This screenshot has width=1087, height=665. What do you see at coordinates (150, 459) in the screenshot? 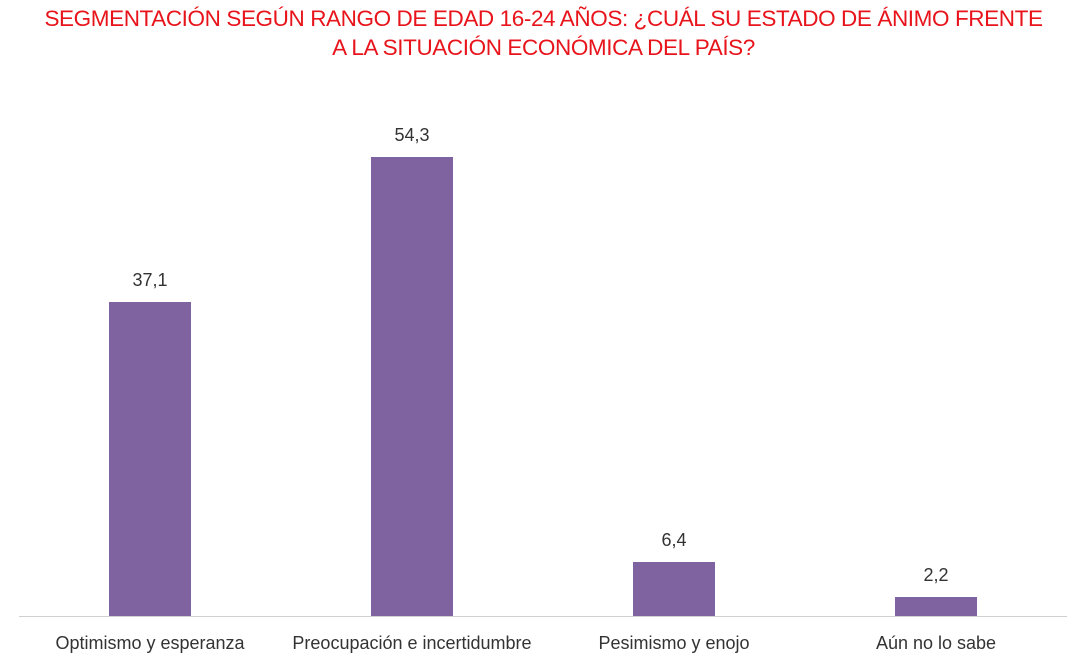
I see `bar-optimismo` at bounding box center [150, 459].